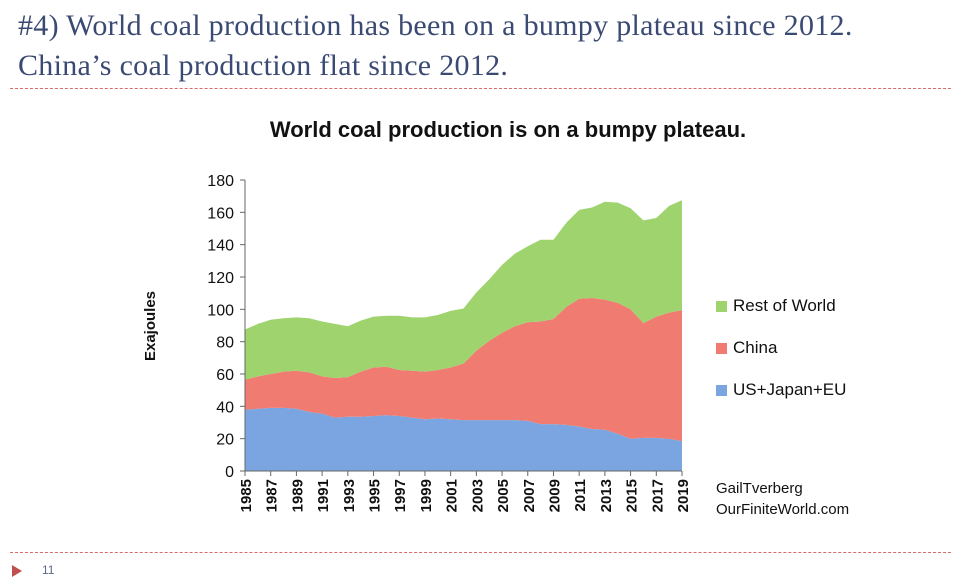 The image size is (961, 586). Describe the element at coordinates (220, 213) in the screenshot. I see `y-tick-label: 160` at that location.